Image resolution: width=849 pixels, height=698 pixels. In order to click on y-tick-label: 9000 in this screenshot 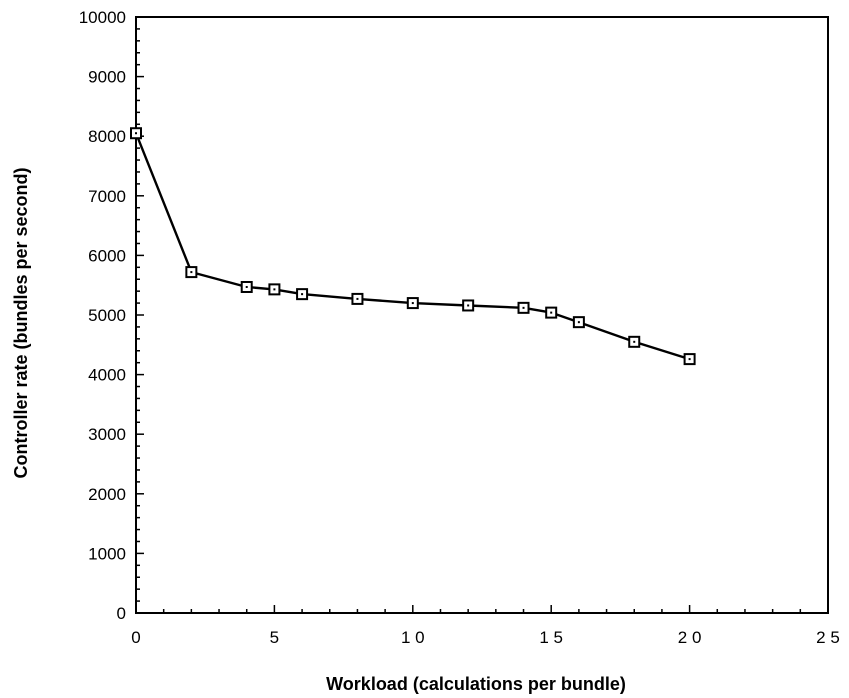, I will do `click(107, 77)`.